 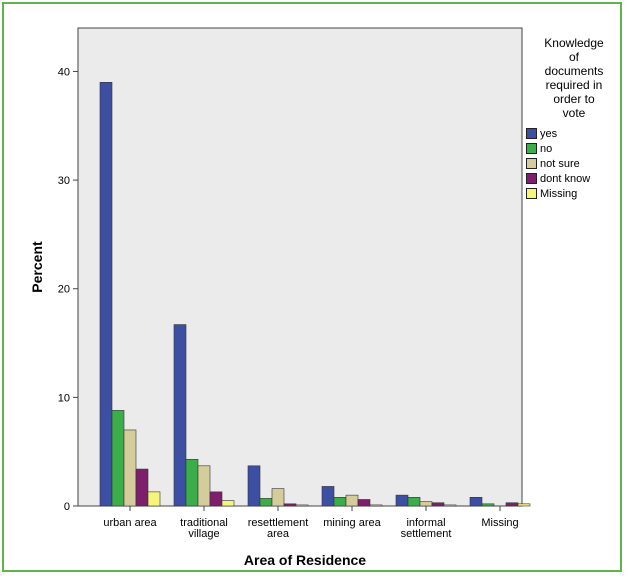 I want to click on x-tick-label-line: resettlement, so click(x=278, y=523).